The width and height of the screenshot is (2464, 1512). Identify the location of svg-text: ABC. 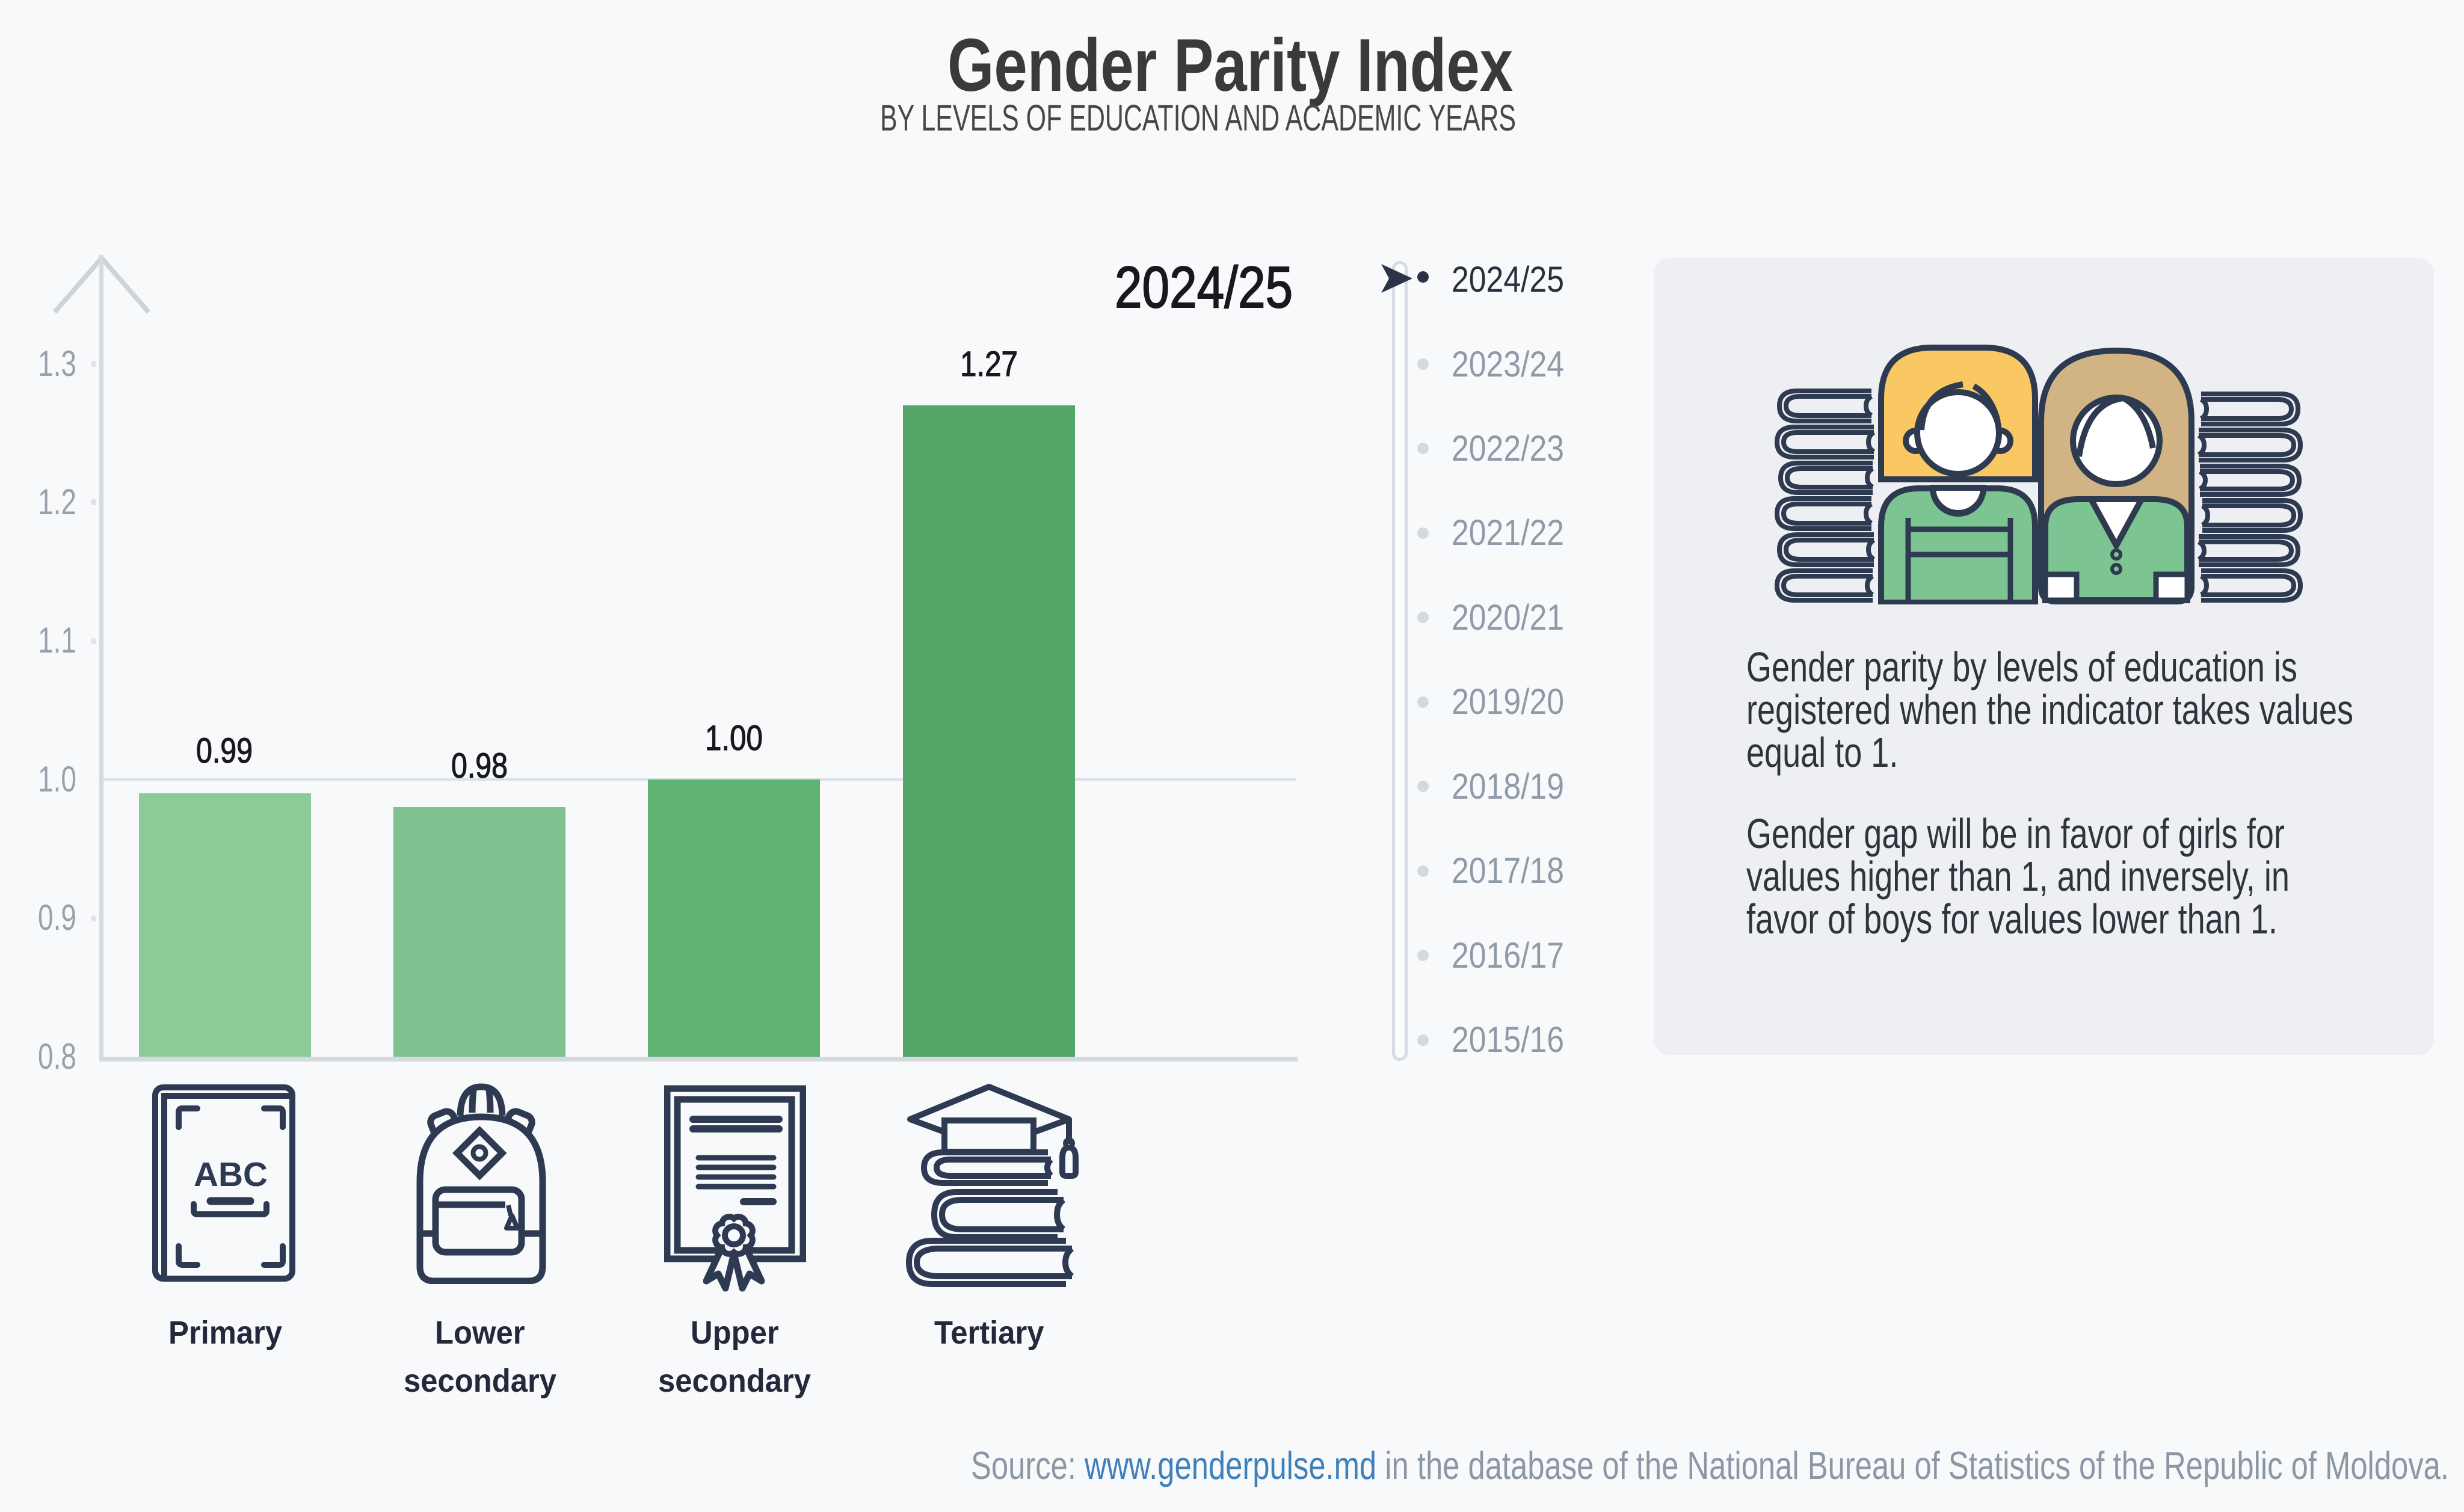
(231, 1175).